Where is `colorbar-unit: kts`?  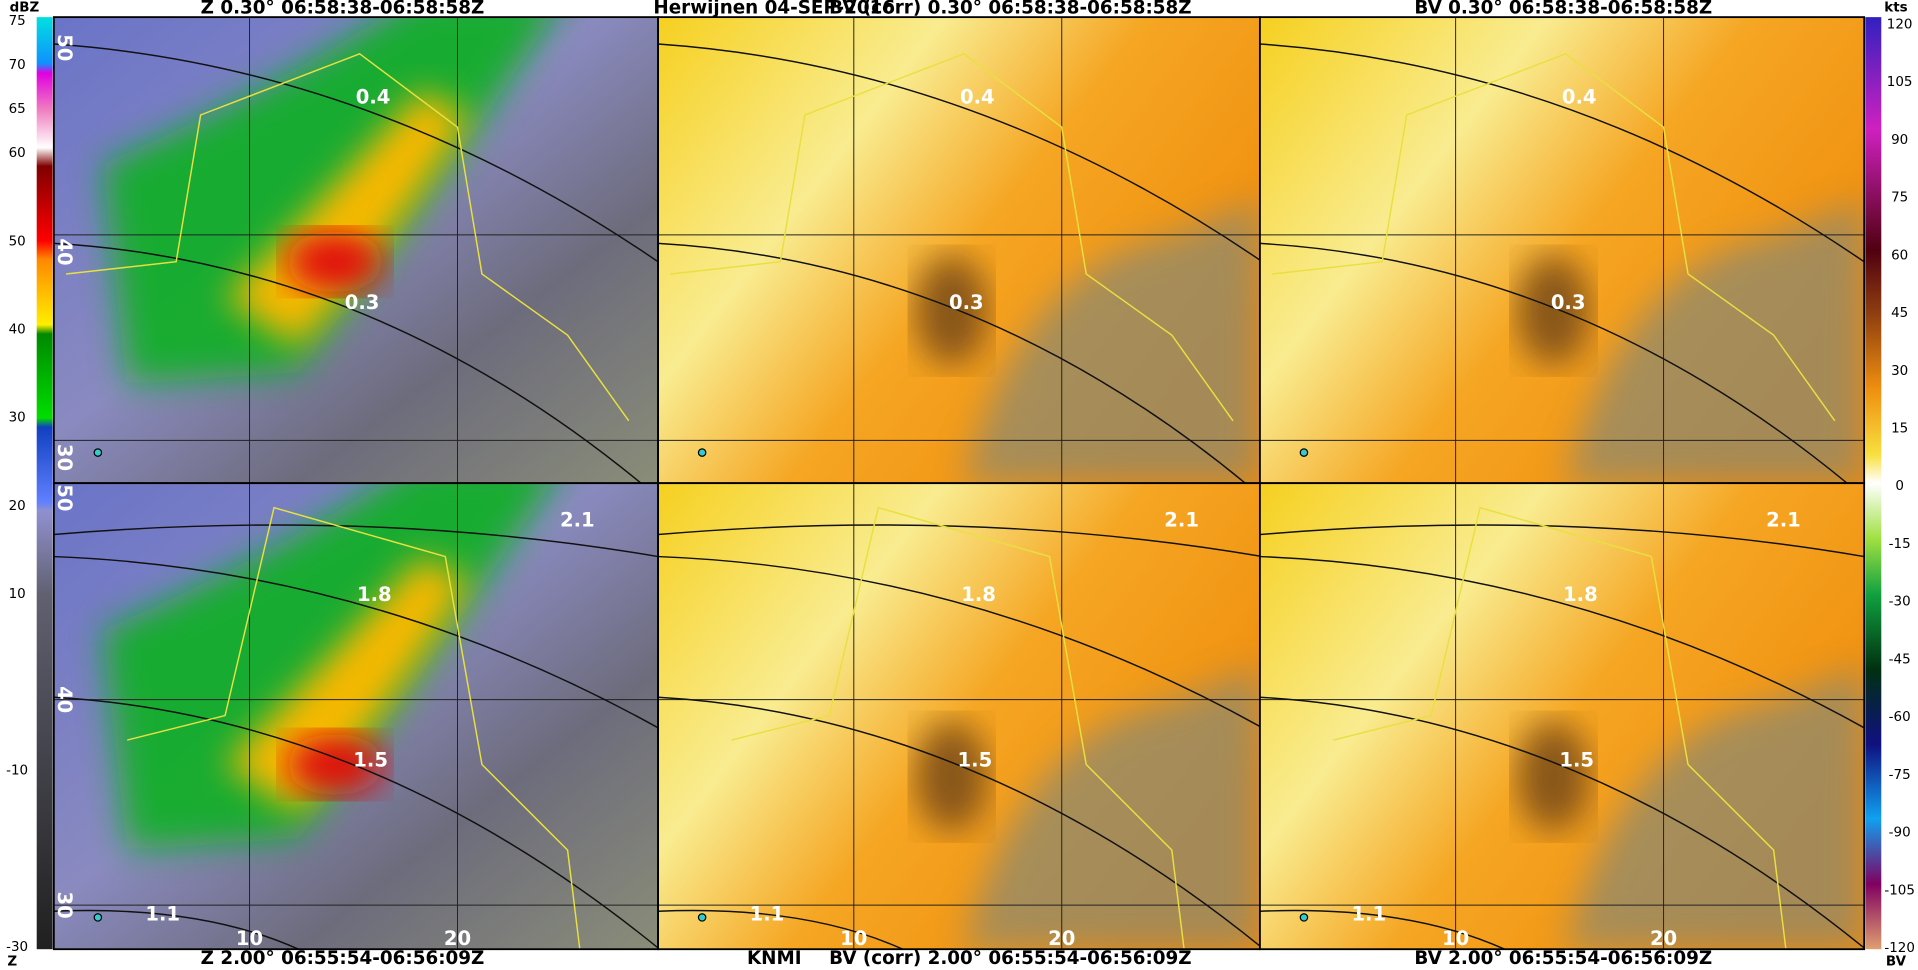
colorbar-unit: kts is located at coordinates (1895, 7).